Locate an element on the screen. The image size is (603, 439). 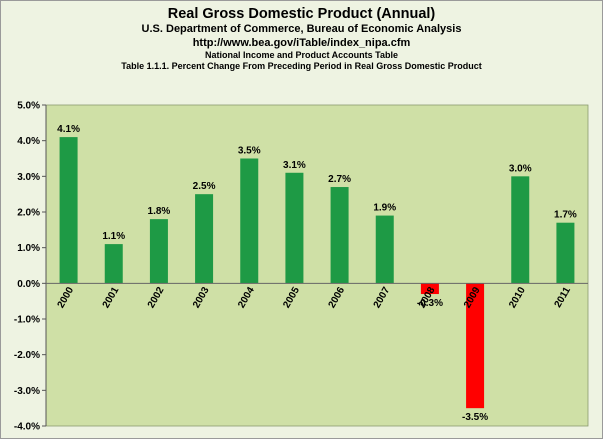
y-tick-label: -1.0% is located at coordinates (27, 320).